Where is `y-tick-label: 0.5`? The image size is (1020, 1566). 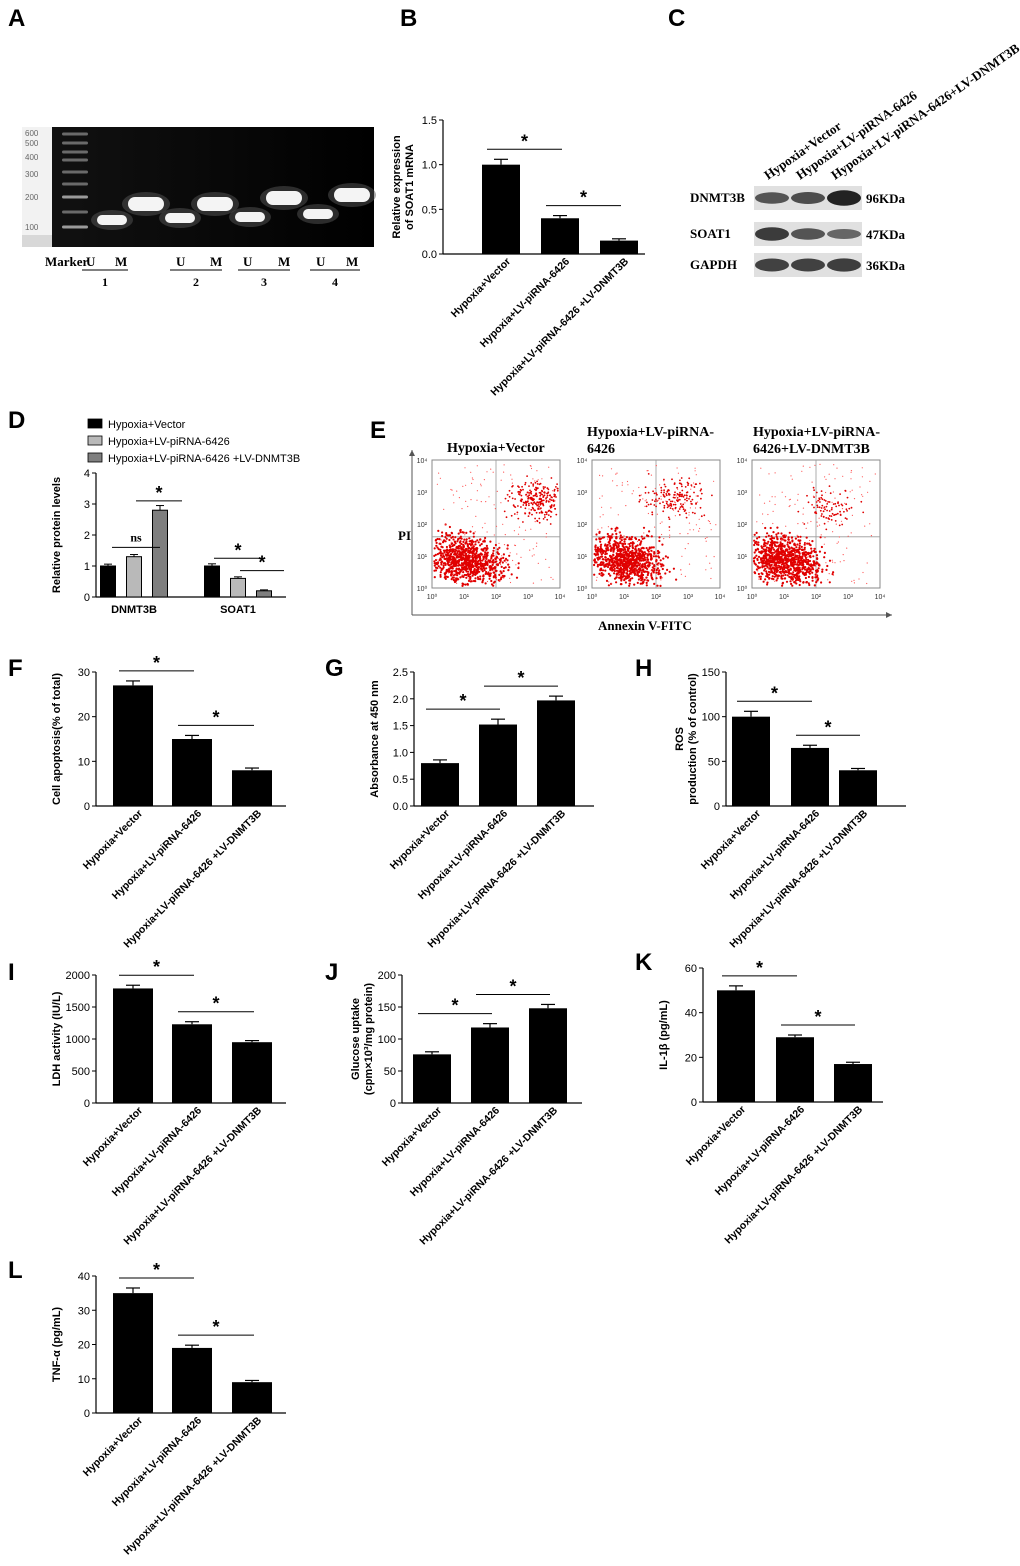
y-tick-label: 0.5 is located at coordinates (400, 780).